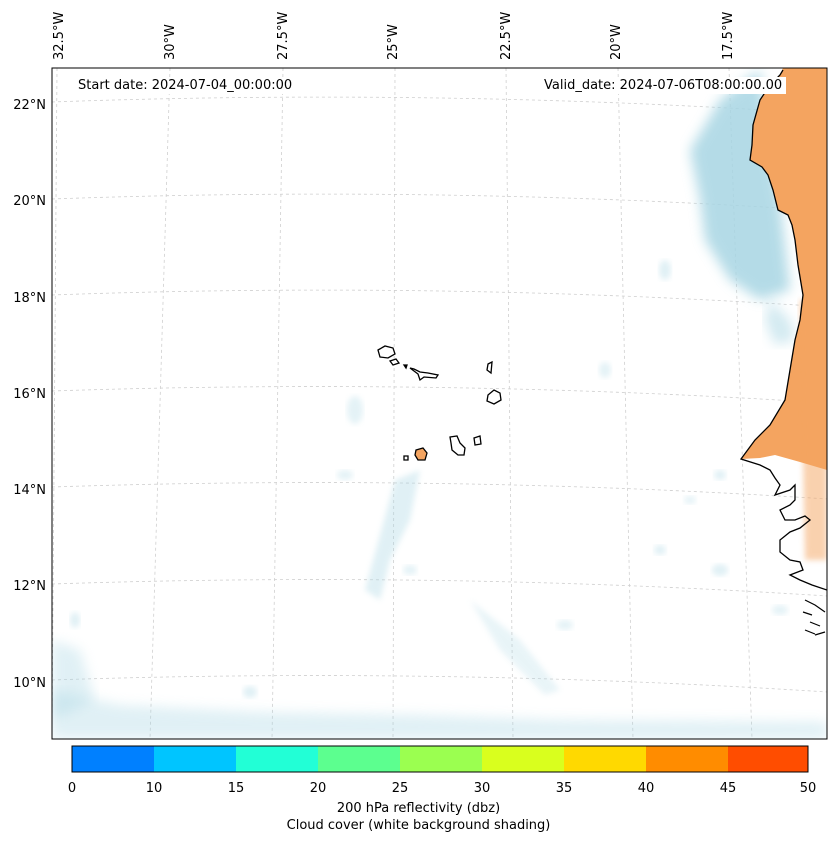 The width and height of the screenshot is (837, 843). I want to click on colorbar-frame, so click(440, 759).